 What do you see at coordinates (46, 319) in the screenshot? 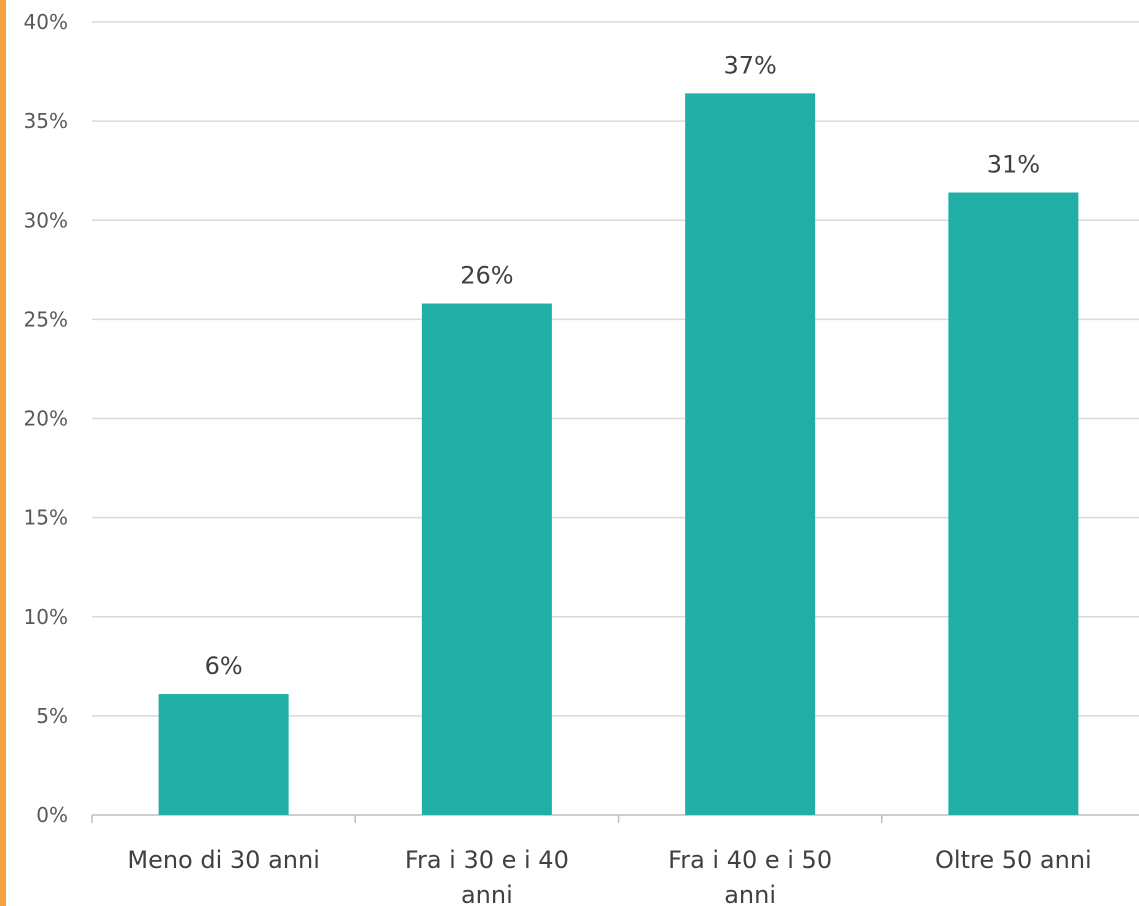
I see `y-tick-label: 25%` at bounding box center [46, 319].